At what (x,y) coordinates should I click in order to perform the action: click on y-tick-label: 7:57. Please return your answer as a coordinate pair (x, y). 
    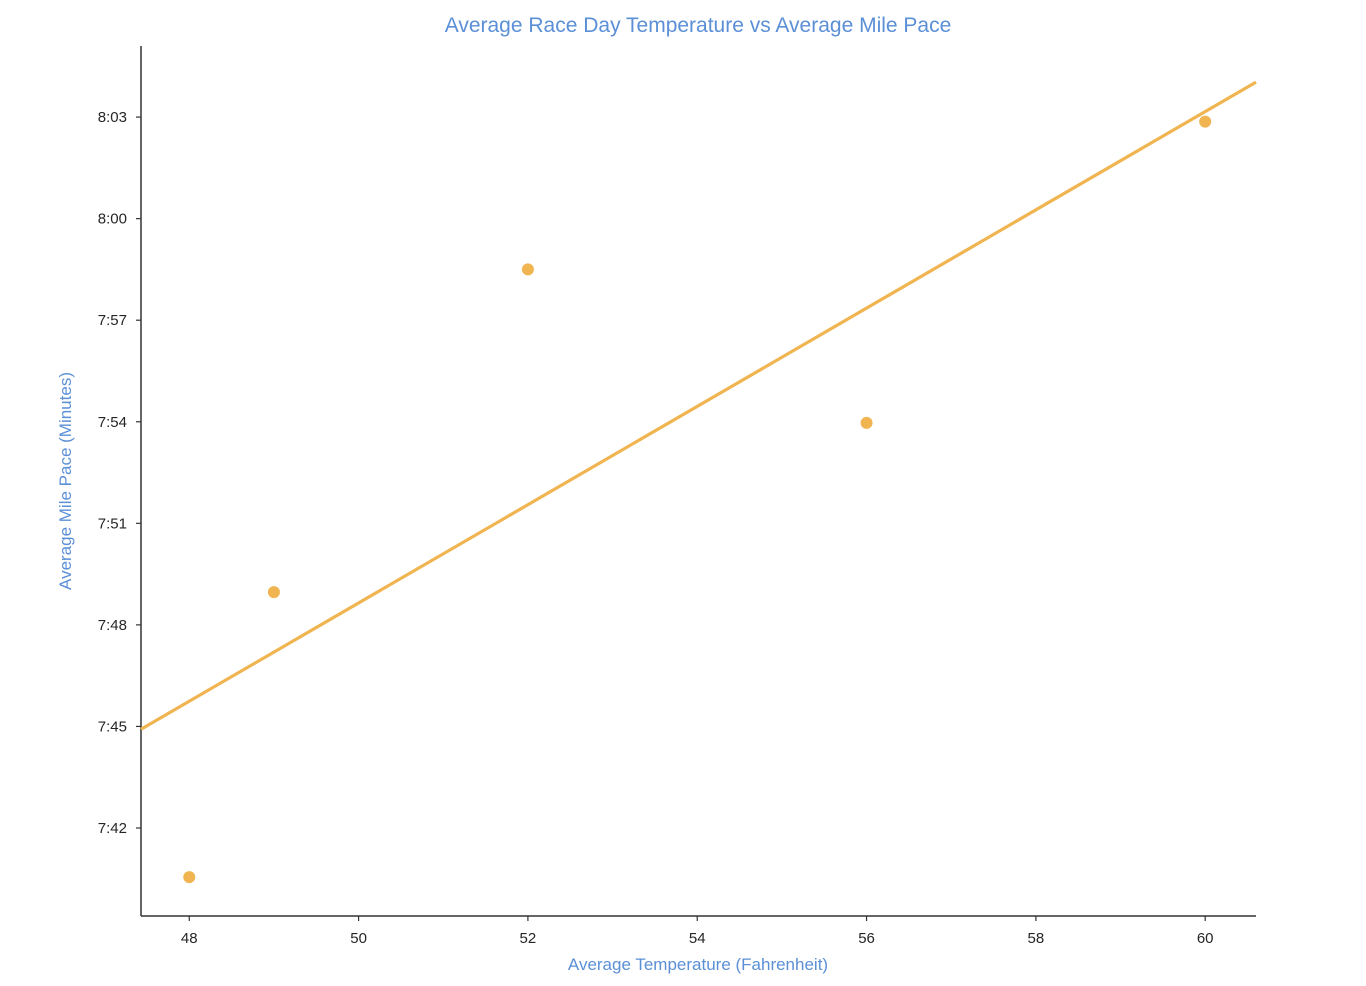
    Looking at the image, I should click on (112, 320).